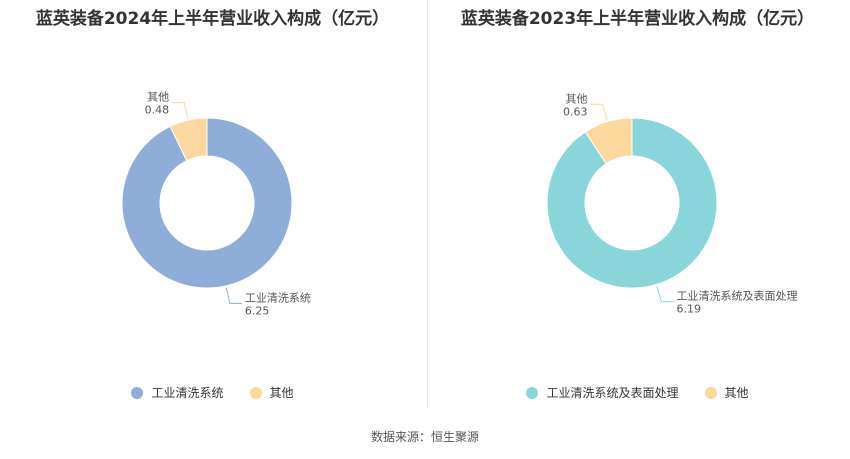 The image size is (850, 459). I want to click on data-source: 数据来源：恒生聚源, so click(424, 437).